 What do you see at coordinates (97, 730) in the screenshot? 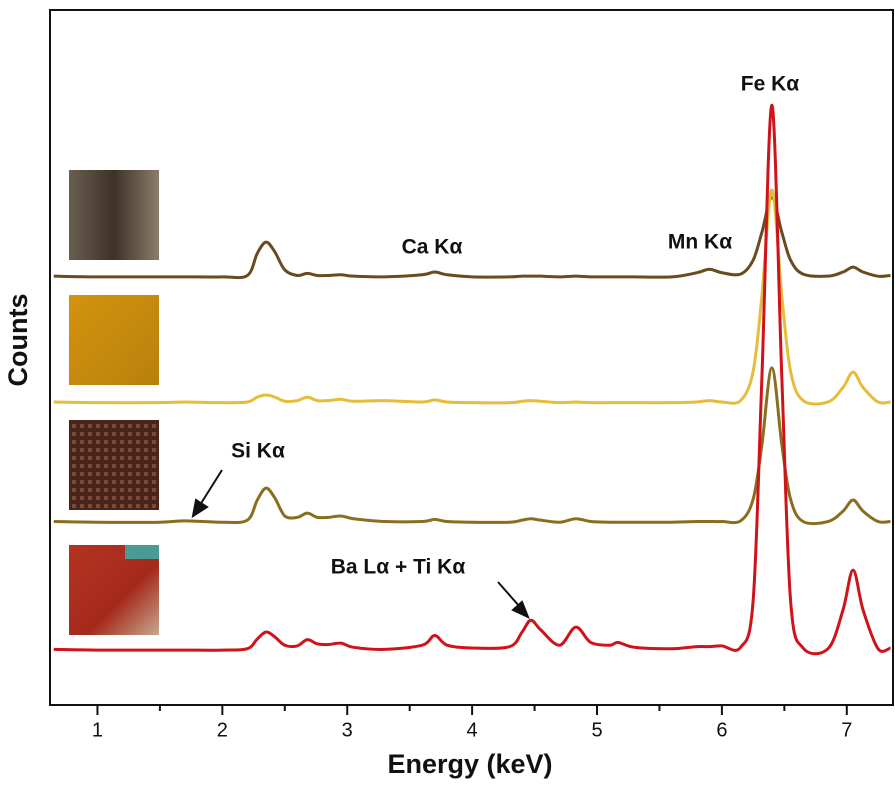
I see `x-tick-label: 1` at bounding box center [97, 730].